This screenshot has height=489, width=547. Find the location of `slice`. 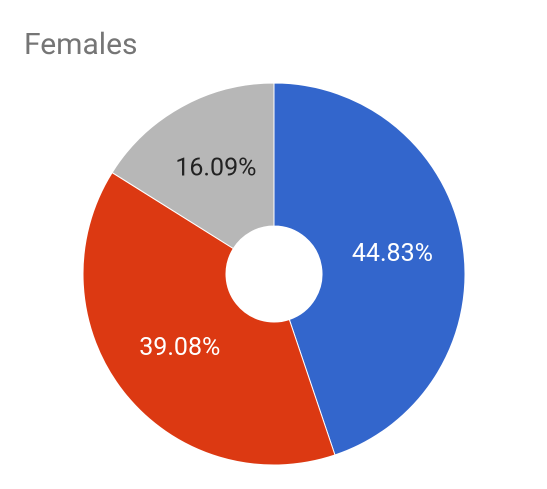

slice is located at coordinates (193, 166).